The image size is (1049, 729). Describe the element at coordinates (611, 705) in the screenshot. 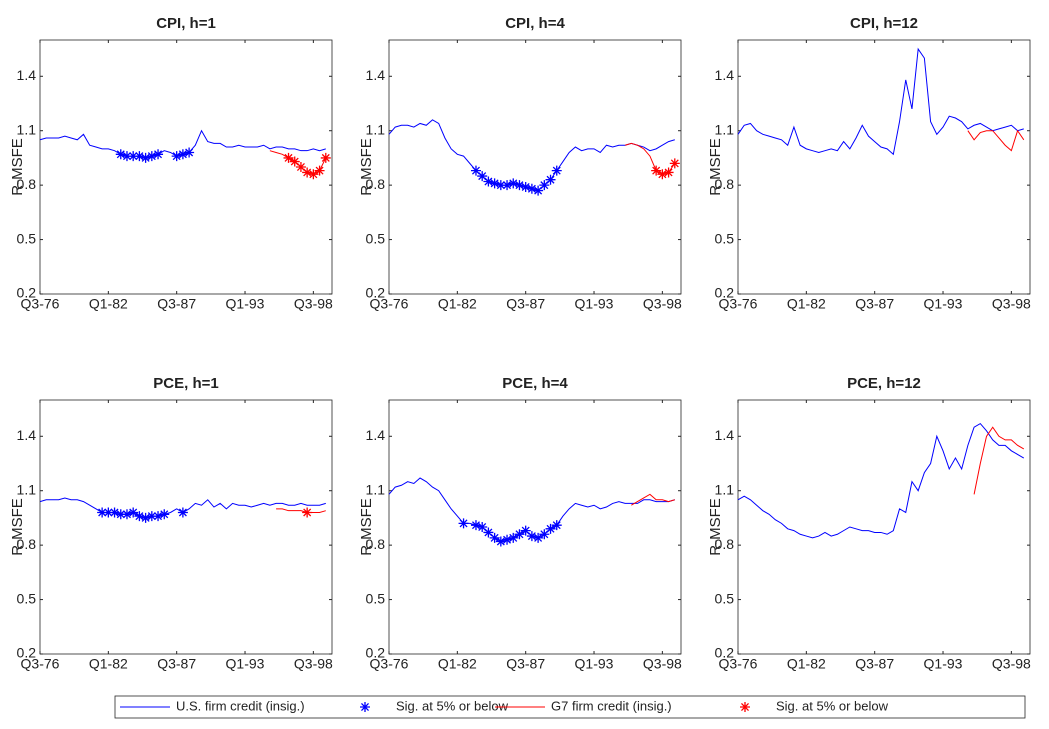

I see `legend-label: G7 firm credit (insig.)` at that location.